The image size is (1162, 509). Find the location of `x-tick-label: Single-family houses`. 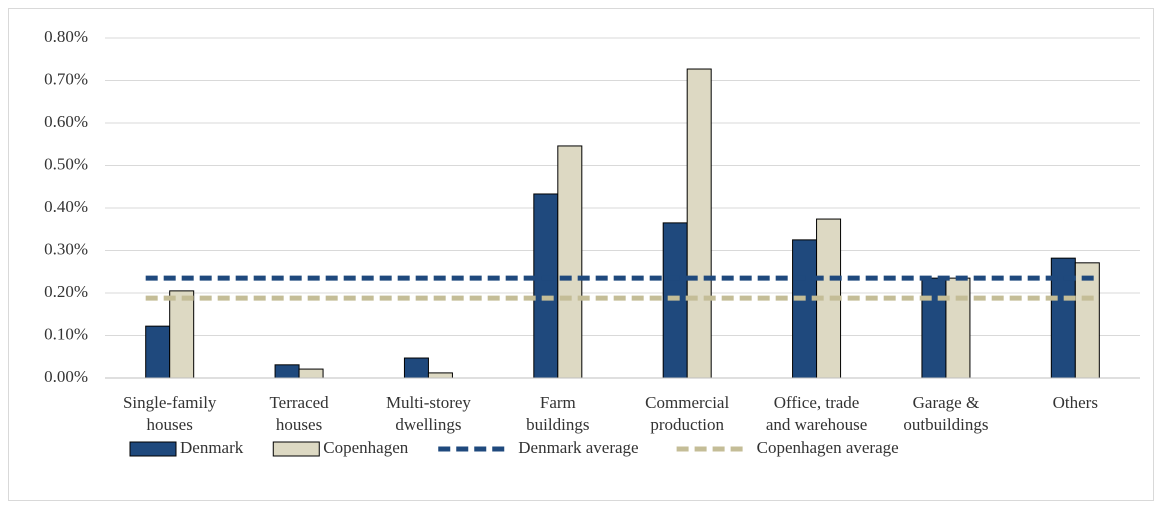

x-tick-label: Single-family houses is located at coordinates (169, 413).